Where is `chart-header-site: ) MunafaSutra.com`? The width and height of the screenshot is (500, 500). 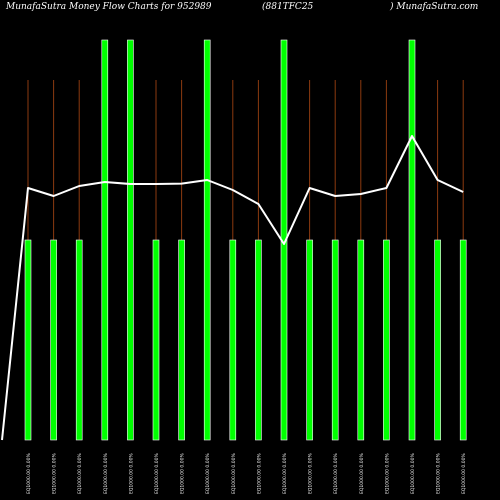
chart-header-site: ) MunafaSutra.com is located at coordinates (434, 7).